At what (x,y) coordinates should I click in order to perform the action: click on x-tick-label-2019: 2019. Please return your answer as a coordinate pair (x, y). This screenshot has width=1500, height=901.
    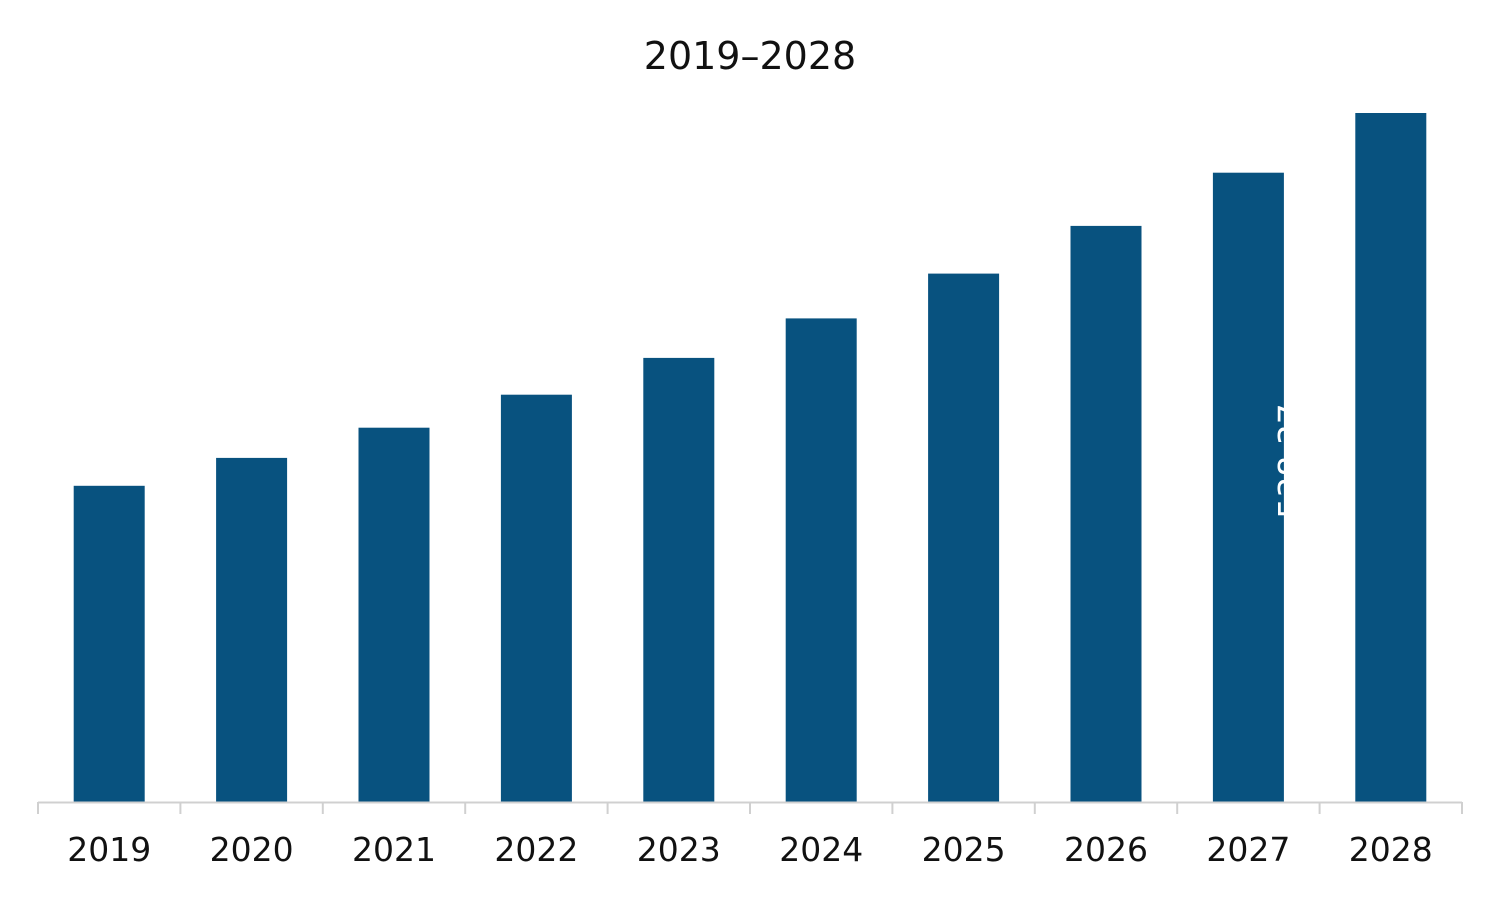
    Looking at the image, I should click on (109, 849).